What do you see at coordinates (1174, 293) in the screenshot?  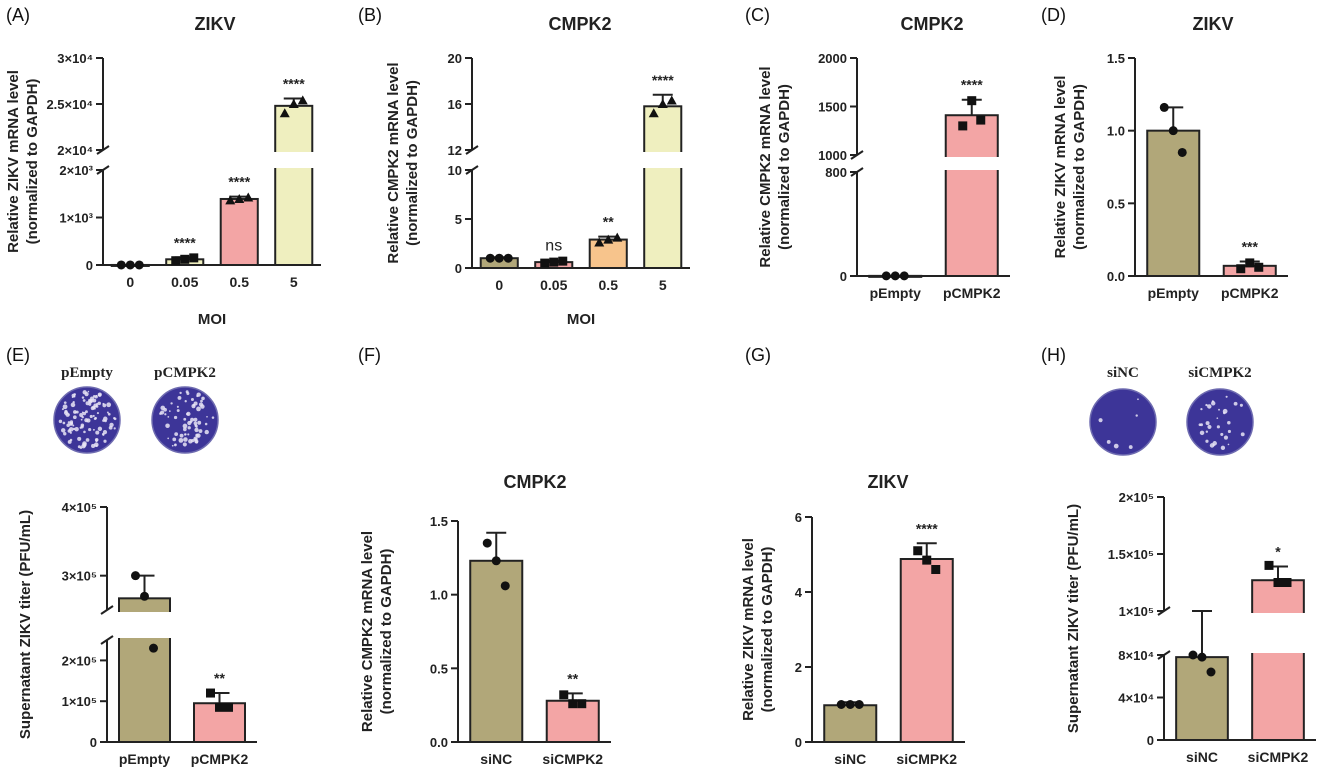 I see `panel-d-x-tick-label: pEmpty` at bounding box center [1174, 293].